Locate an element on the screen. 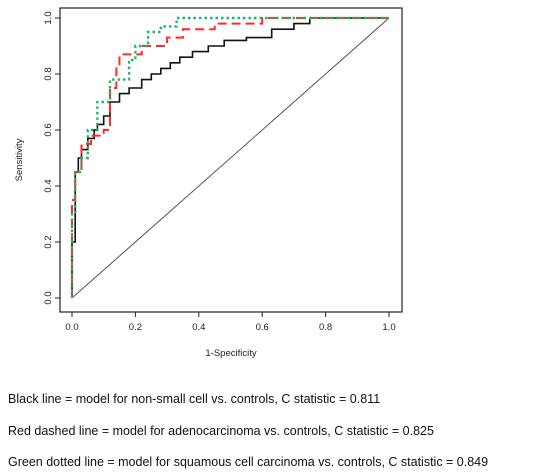 The image size is (550, 476). x-tick-label-4: 0.8 is located at coordinates (325, 327).